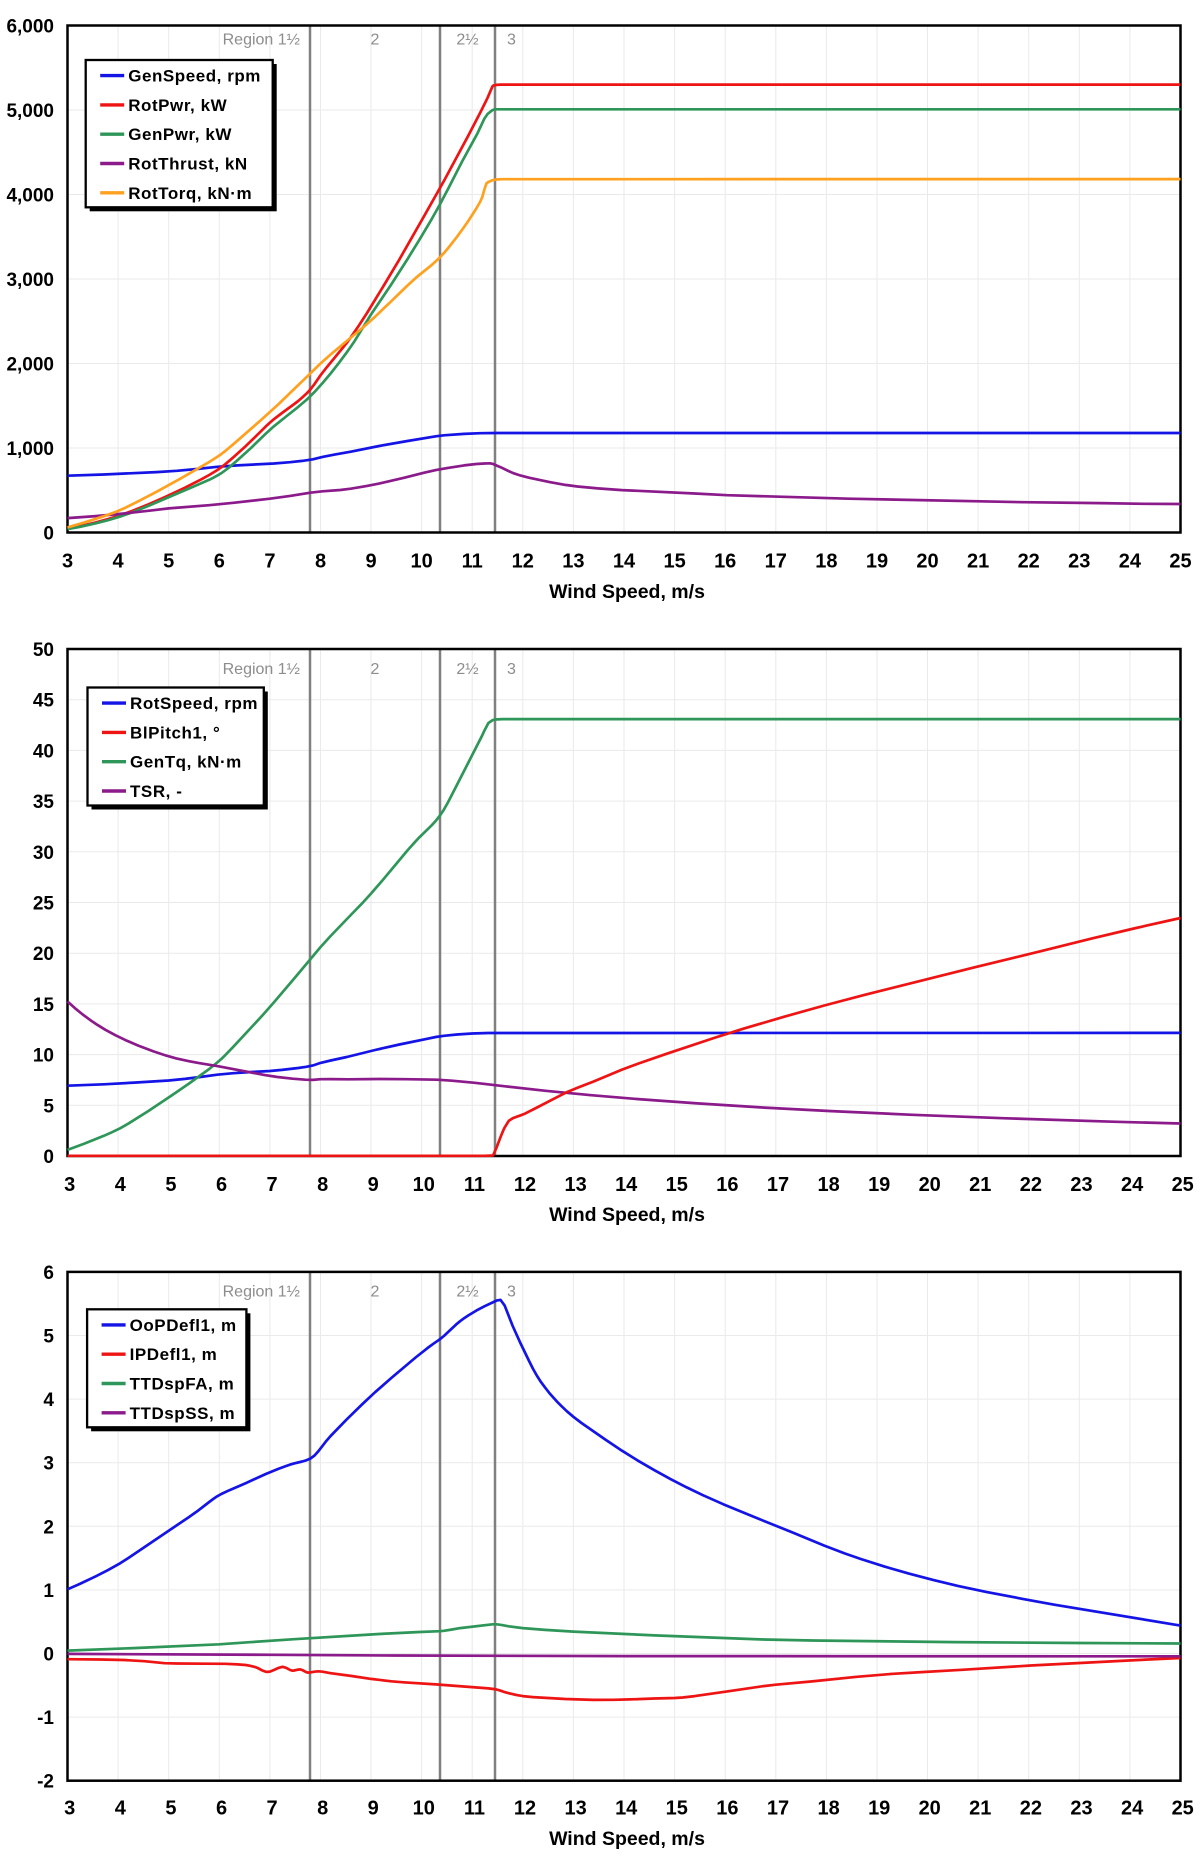 This screenshot has width=1200, height=1865. What do you see at coordinates (190, 193) in the screenshot?
I see `svg-text: RotTorq, kN·m` at bounding box center [190, 193].